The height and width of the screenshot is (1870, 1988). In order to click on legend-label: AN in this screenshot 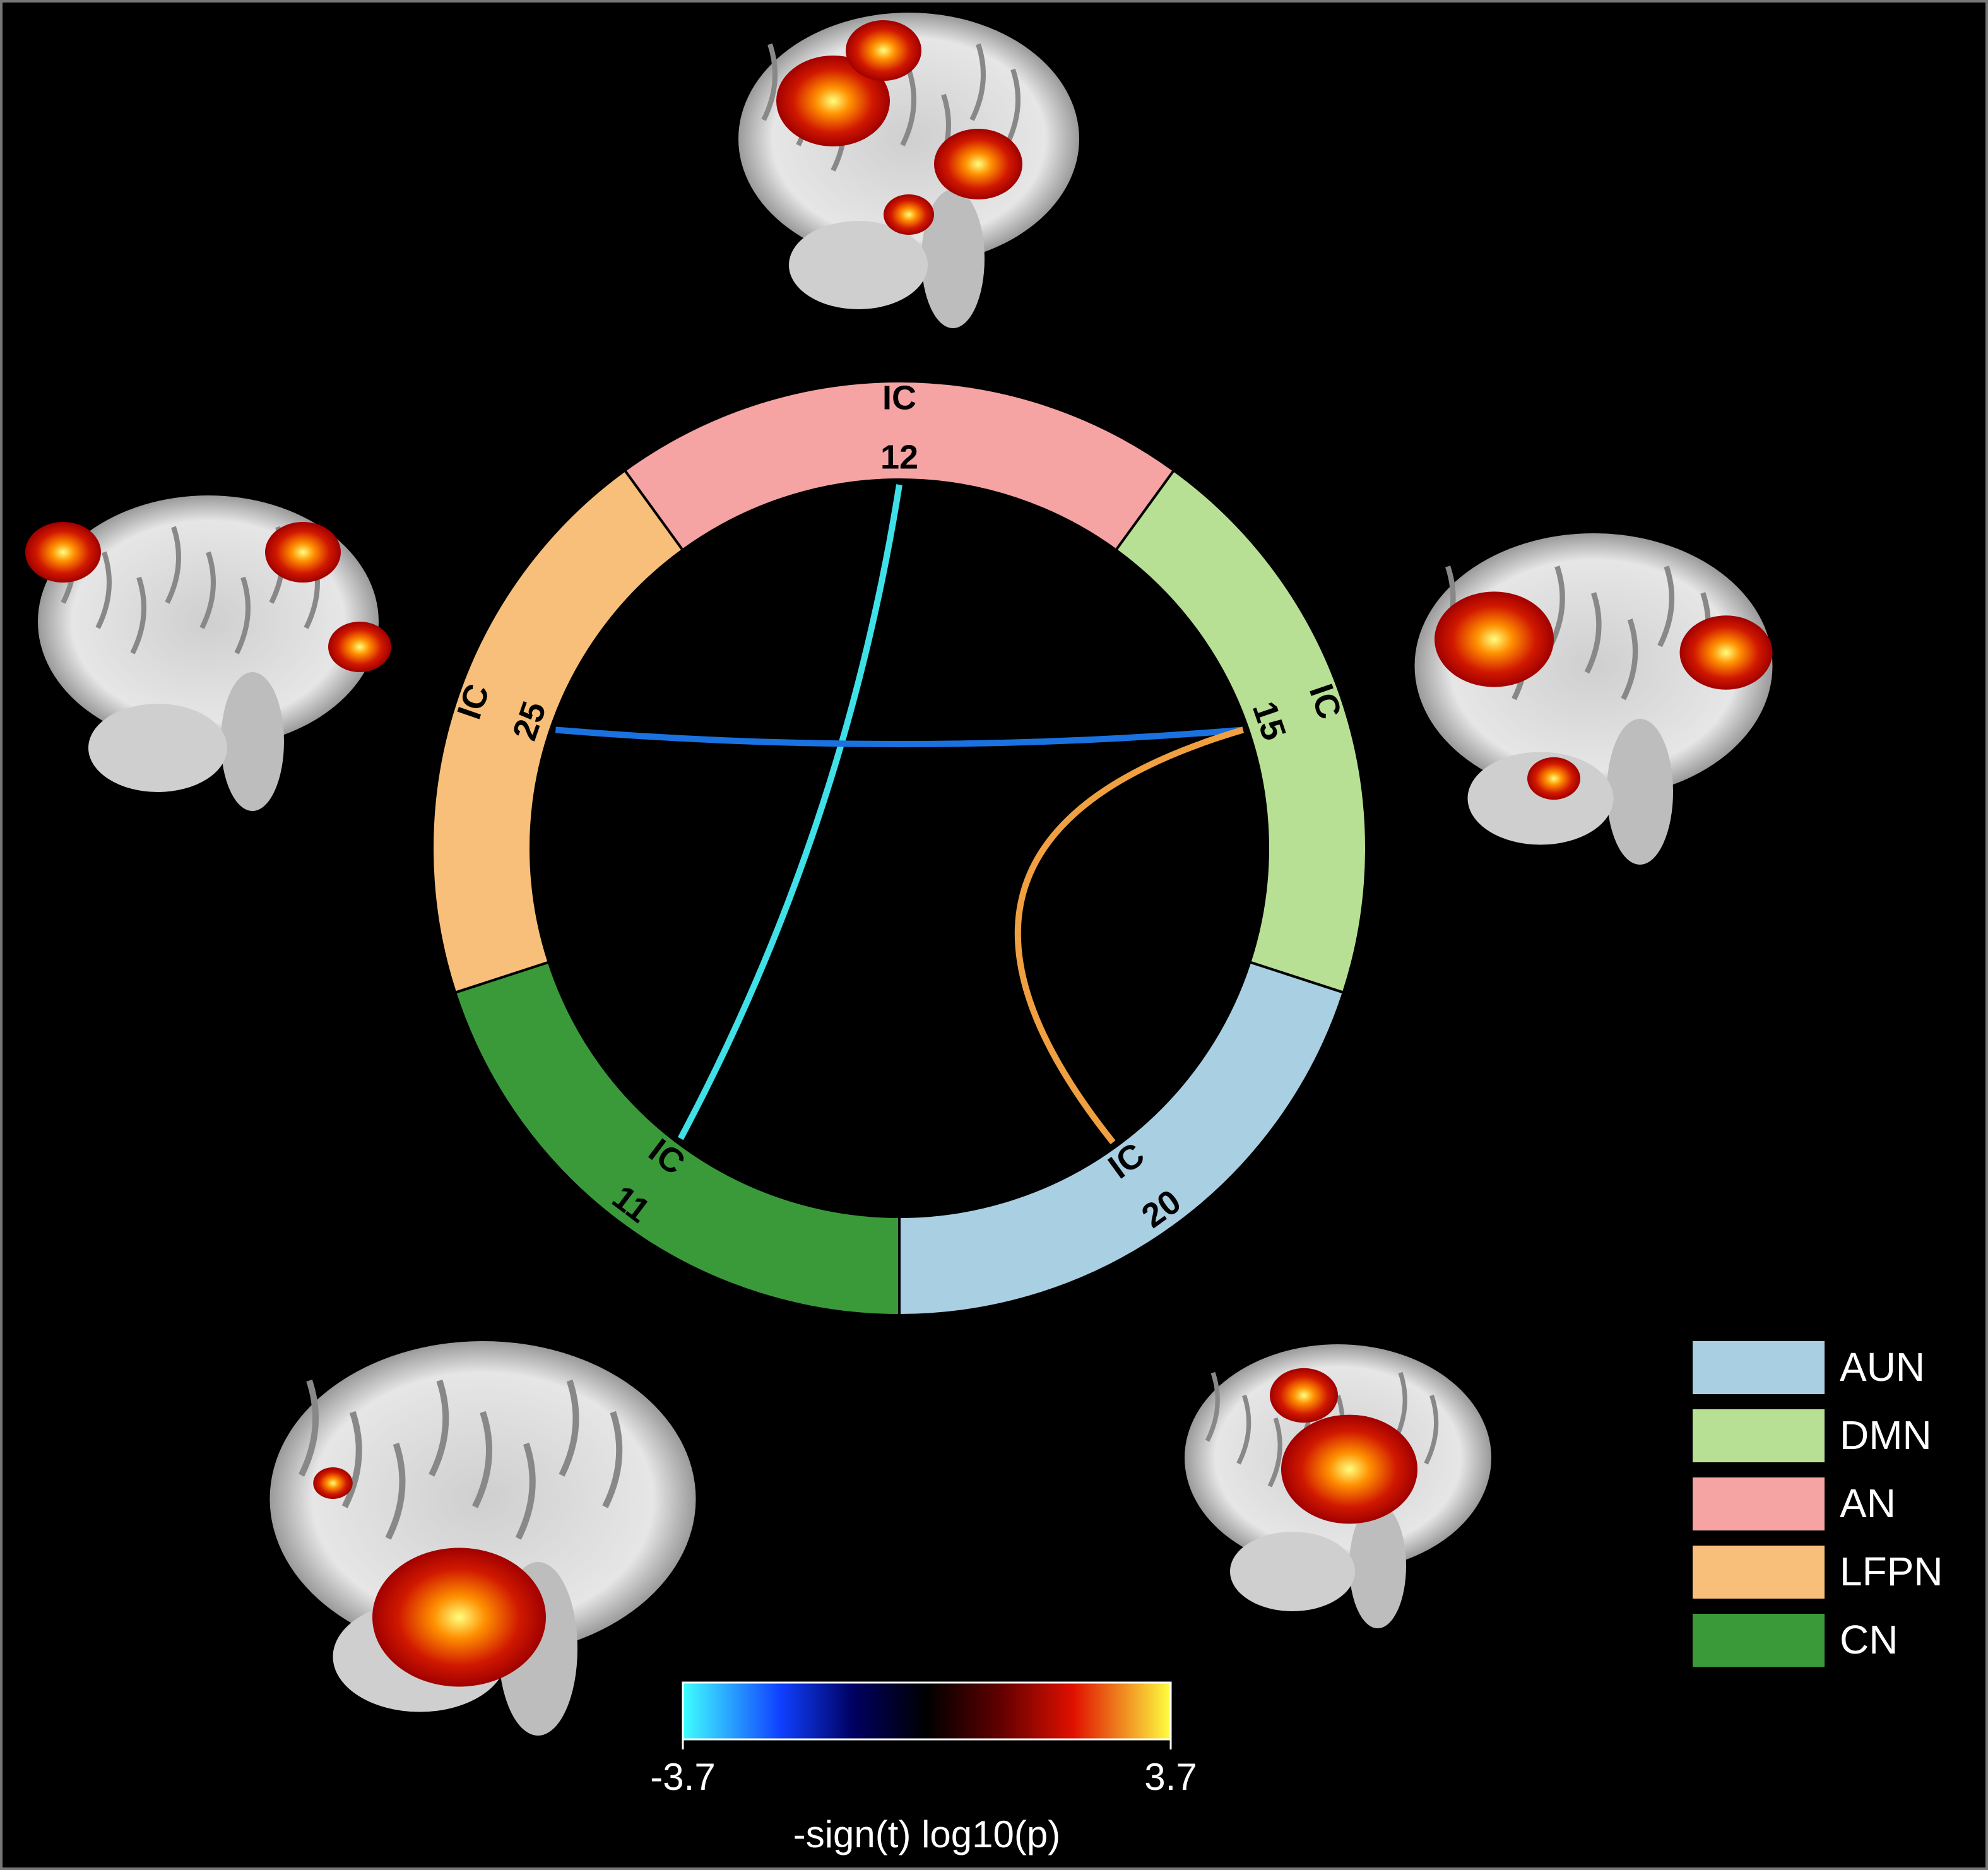, I will do `click(1868, 1503)`.